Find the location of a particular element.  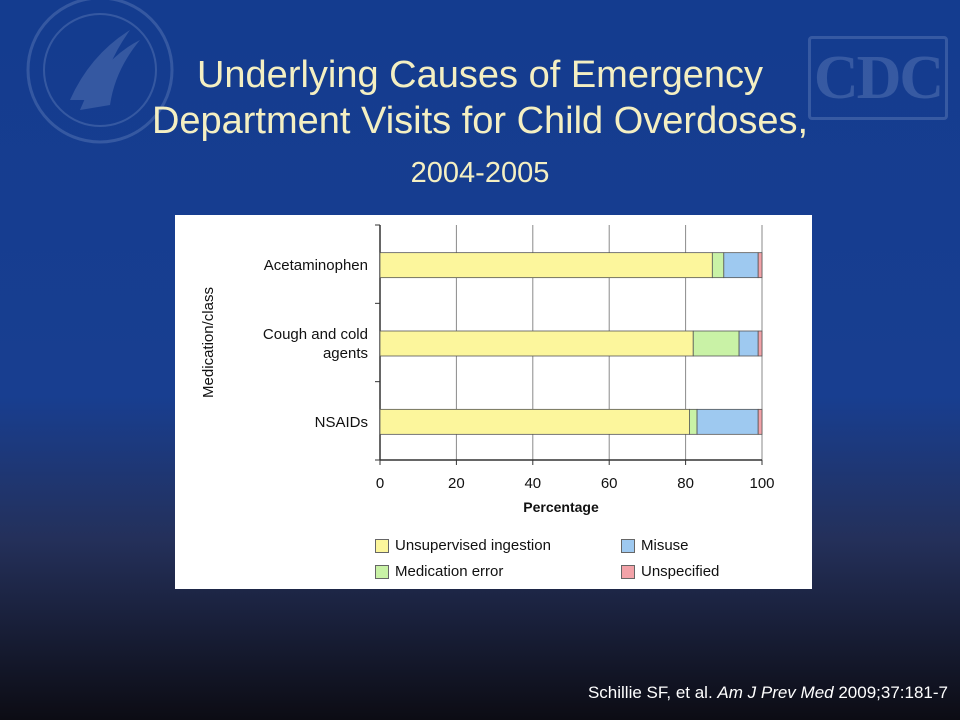

citation-authors: Schillie SF, et al. is located at coordinates (652, 692).